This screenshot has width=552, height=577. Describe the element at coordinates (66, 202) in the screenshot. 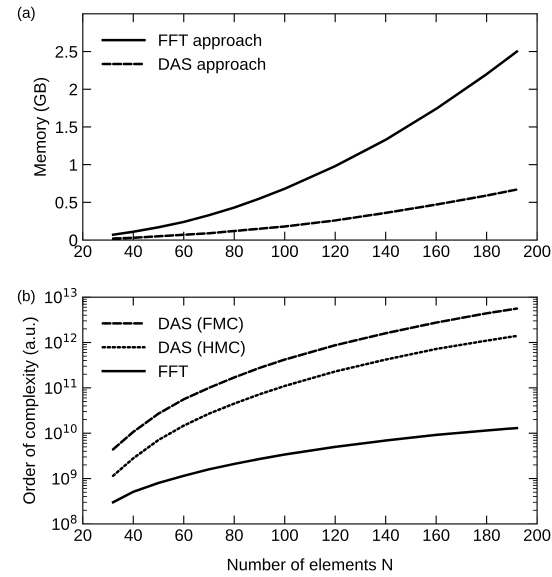

I see `y-tick-label: 0.5` at that location.